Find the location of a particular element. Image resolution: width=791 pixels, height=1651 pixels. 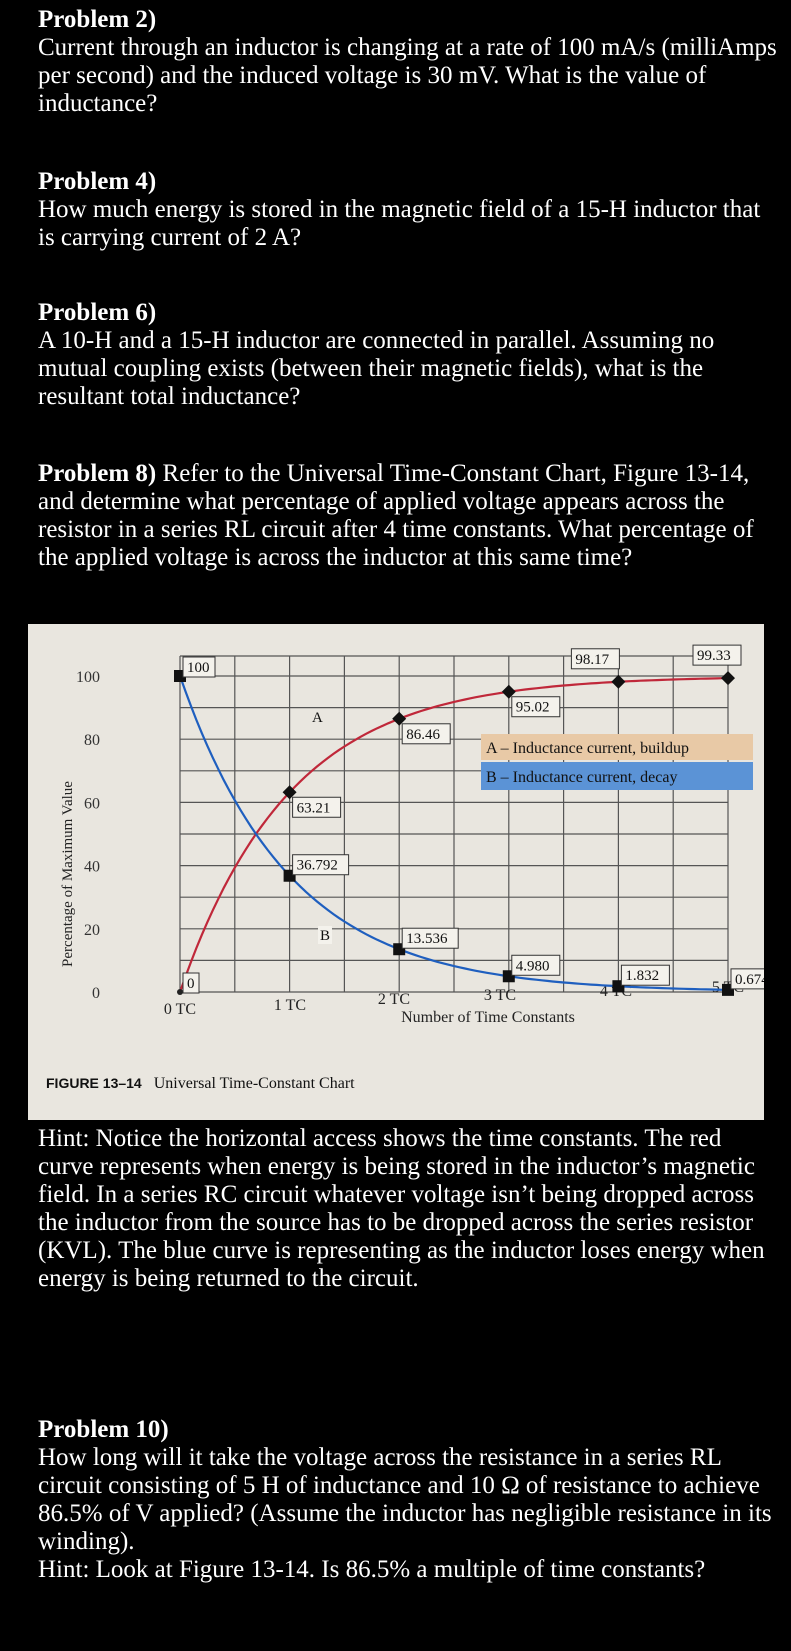

data-label: 99.33 is located at coordinates (714, 656).